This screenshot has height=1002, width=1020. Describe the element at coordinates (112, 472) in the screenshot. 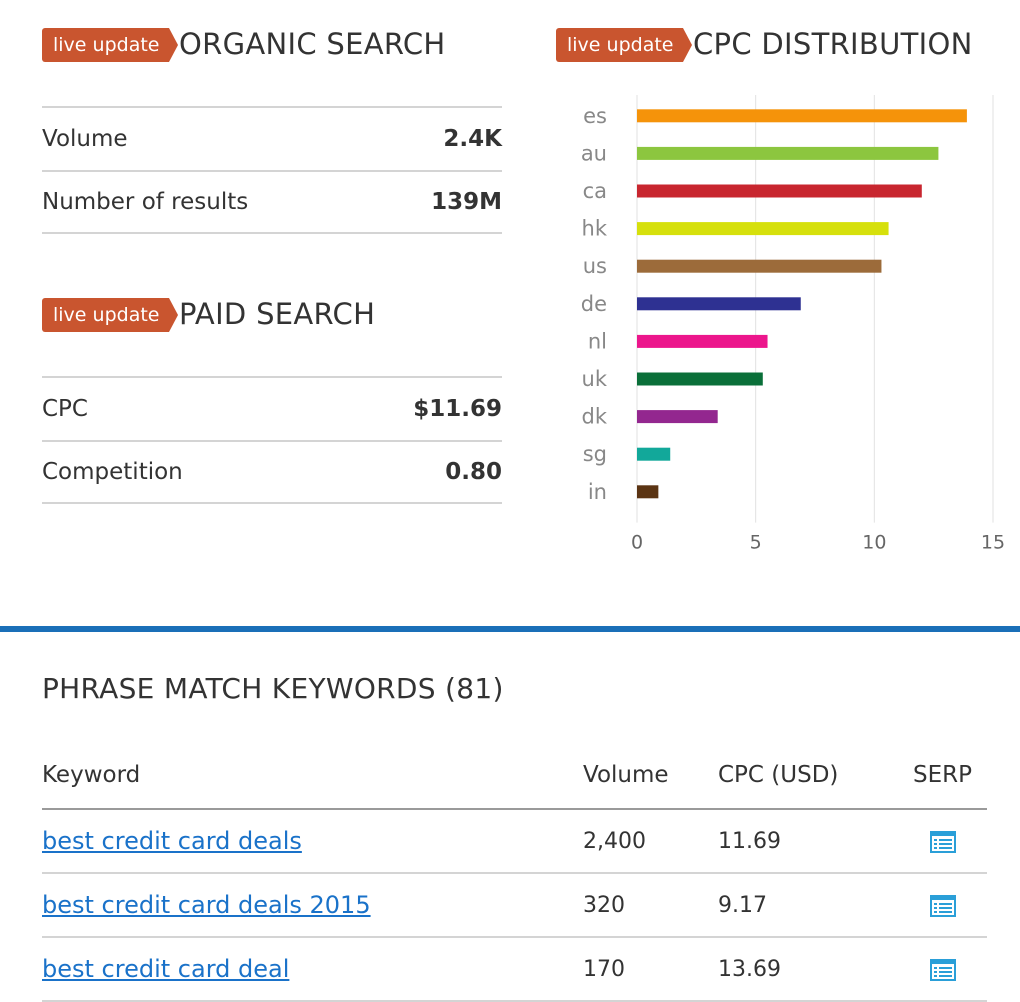

I see `paid-competition-label: Competition` at that location.